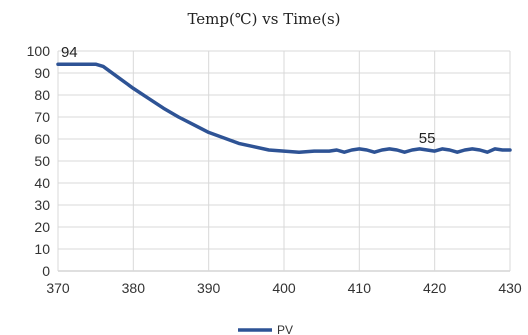  Describe the element at coordinates (46, 271) in the screenshot. I see `y-tick-label: 0` at that location.